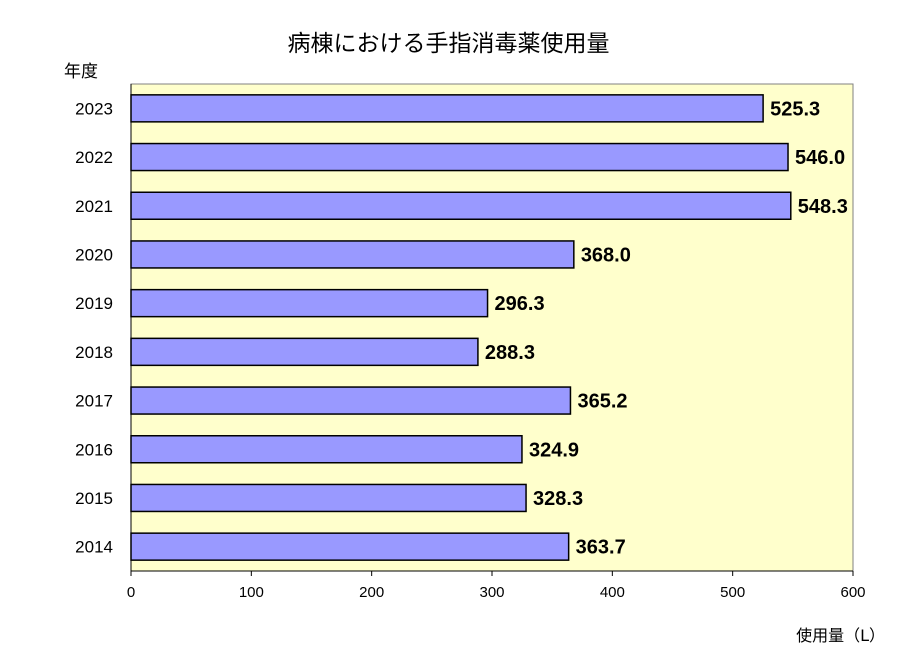  I want to click on y-tick-label: 2018, so click(94, 352).